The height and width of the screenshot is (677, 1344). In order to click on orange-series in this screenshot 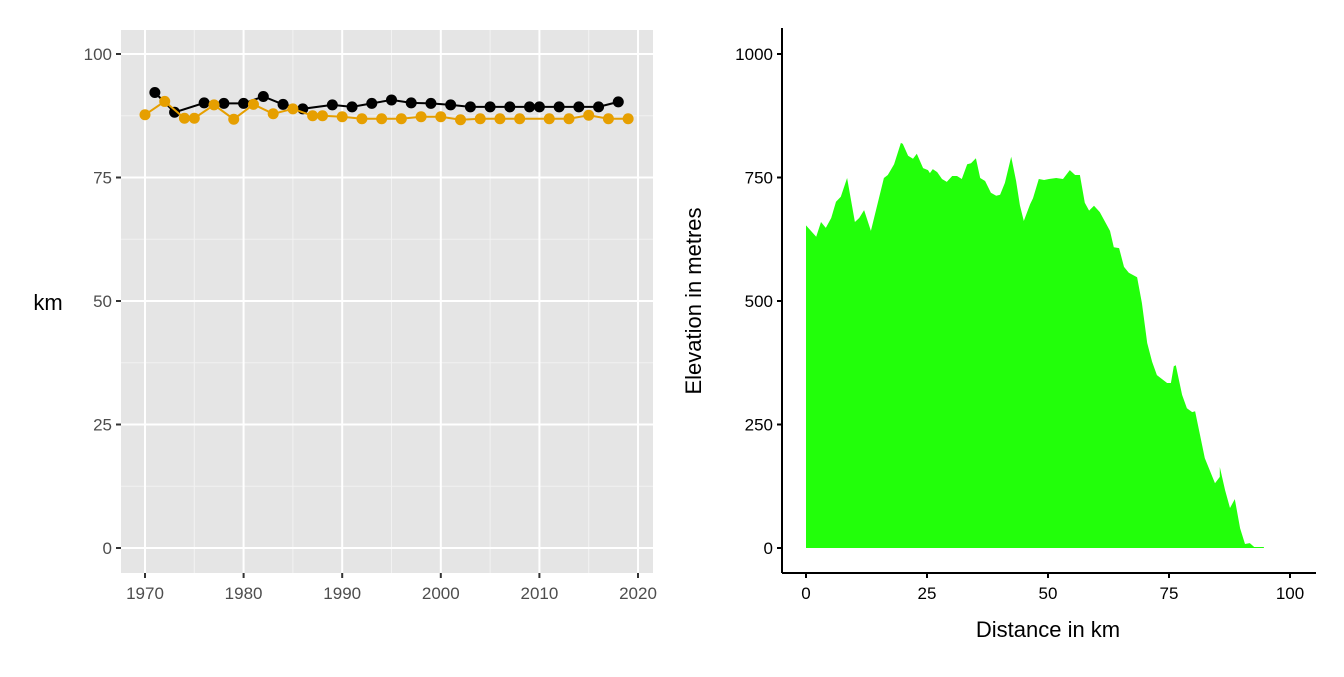, I will do `click(386, 110)`.